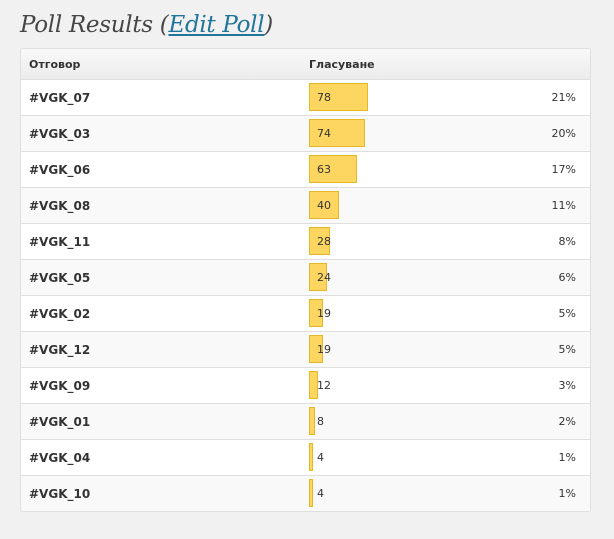 The height and width of the screenshot is (539, 614). What do you see at coordinates (563, 205) in the screenshot?
I see `vote-percent: 11%` at bounding box center [563, 205].